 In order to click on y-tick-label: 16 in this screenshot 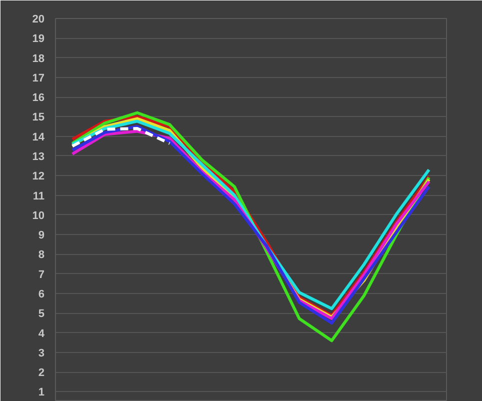, I will do `click(38, 98)`.